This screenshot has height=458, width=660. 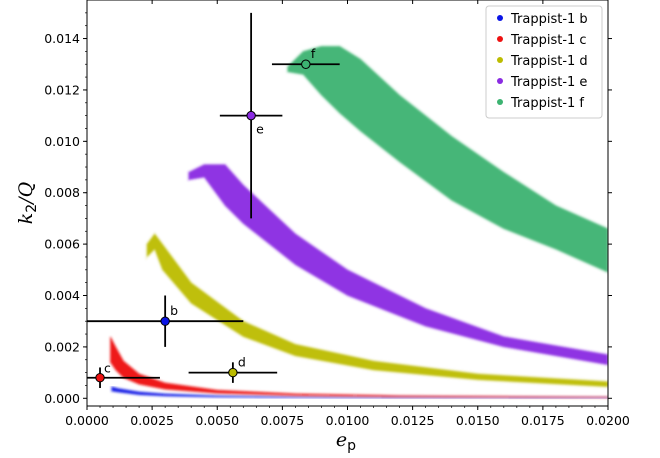 What do you see at coordinates (549, 19) in the screenshot?
I see `legend-label-b: Trappist-1 b` at bounding box center [549, 19].